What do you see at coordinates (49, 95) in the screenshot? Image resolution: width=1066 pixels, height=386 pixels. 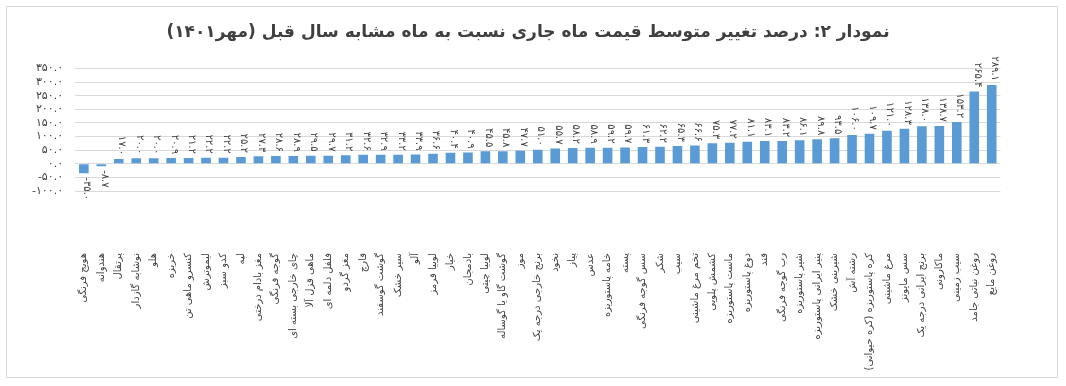 I see `y-tick-label: ۲۵۰.۰` at bounding box center [49, 95].